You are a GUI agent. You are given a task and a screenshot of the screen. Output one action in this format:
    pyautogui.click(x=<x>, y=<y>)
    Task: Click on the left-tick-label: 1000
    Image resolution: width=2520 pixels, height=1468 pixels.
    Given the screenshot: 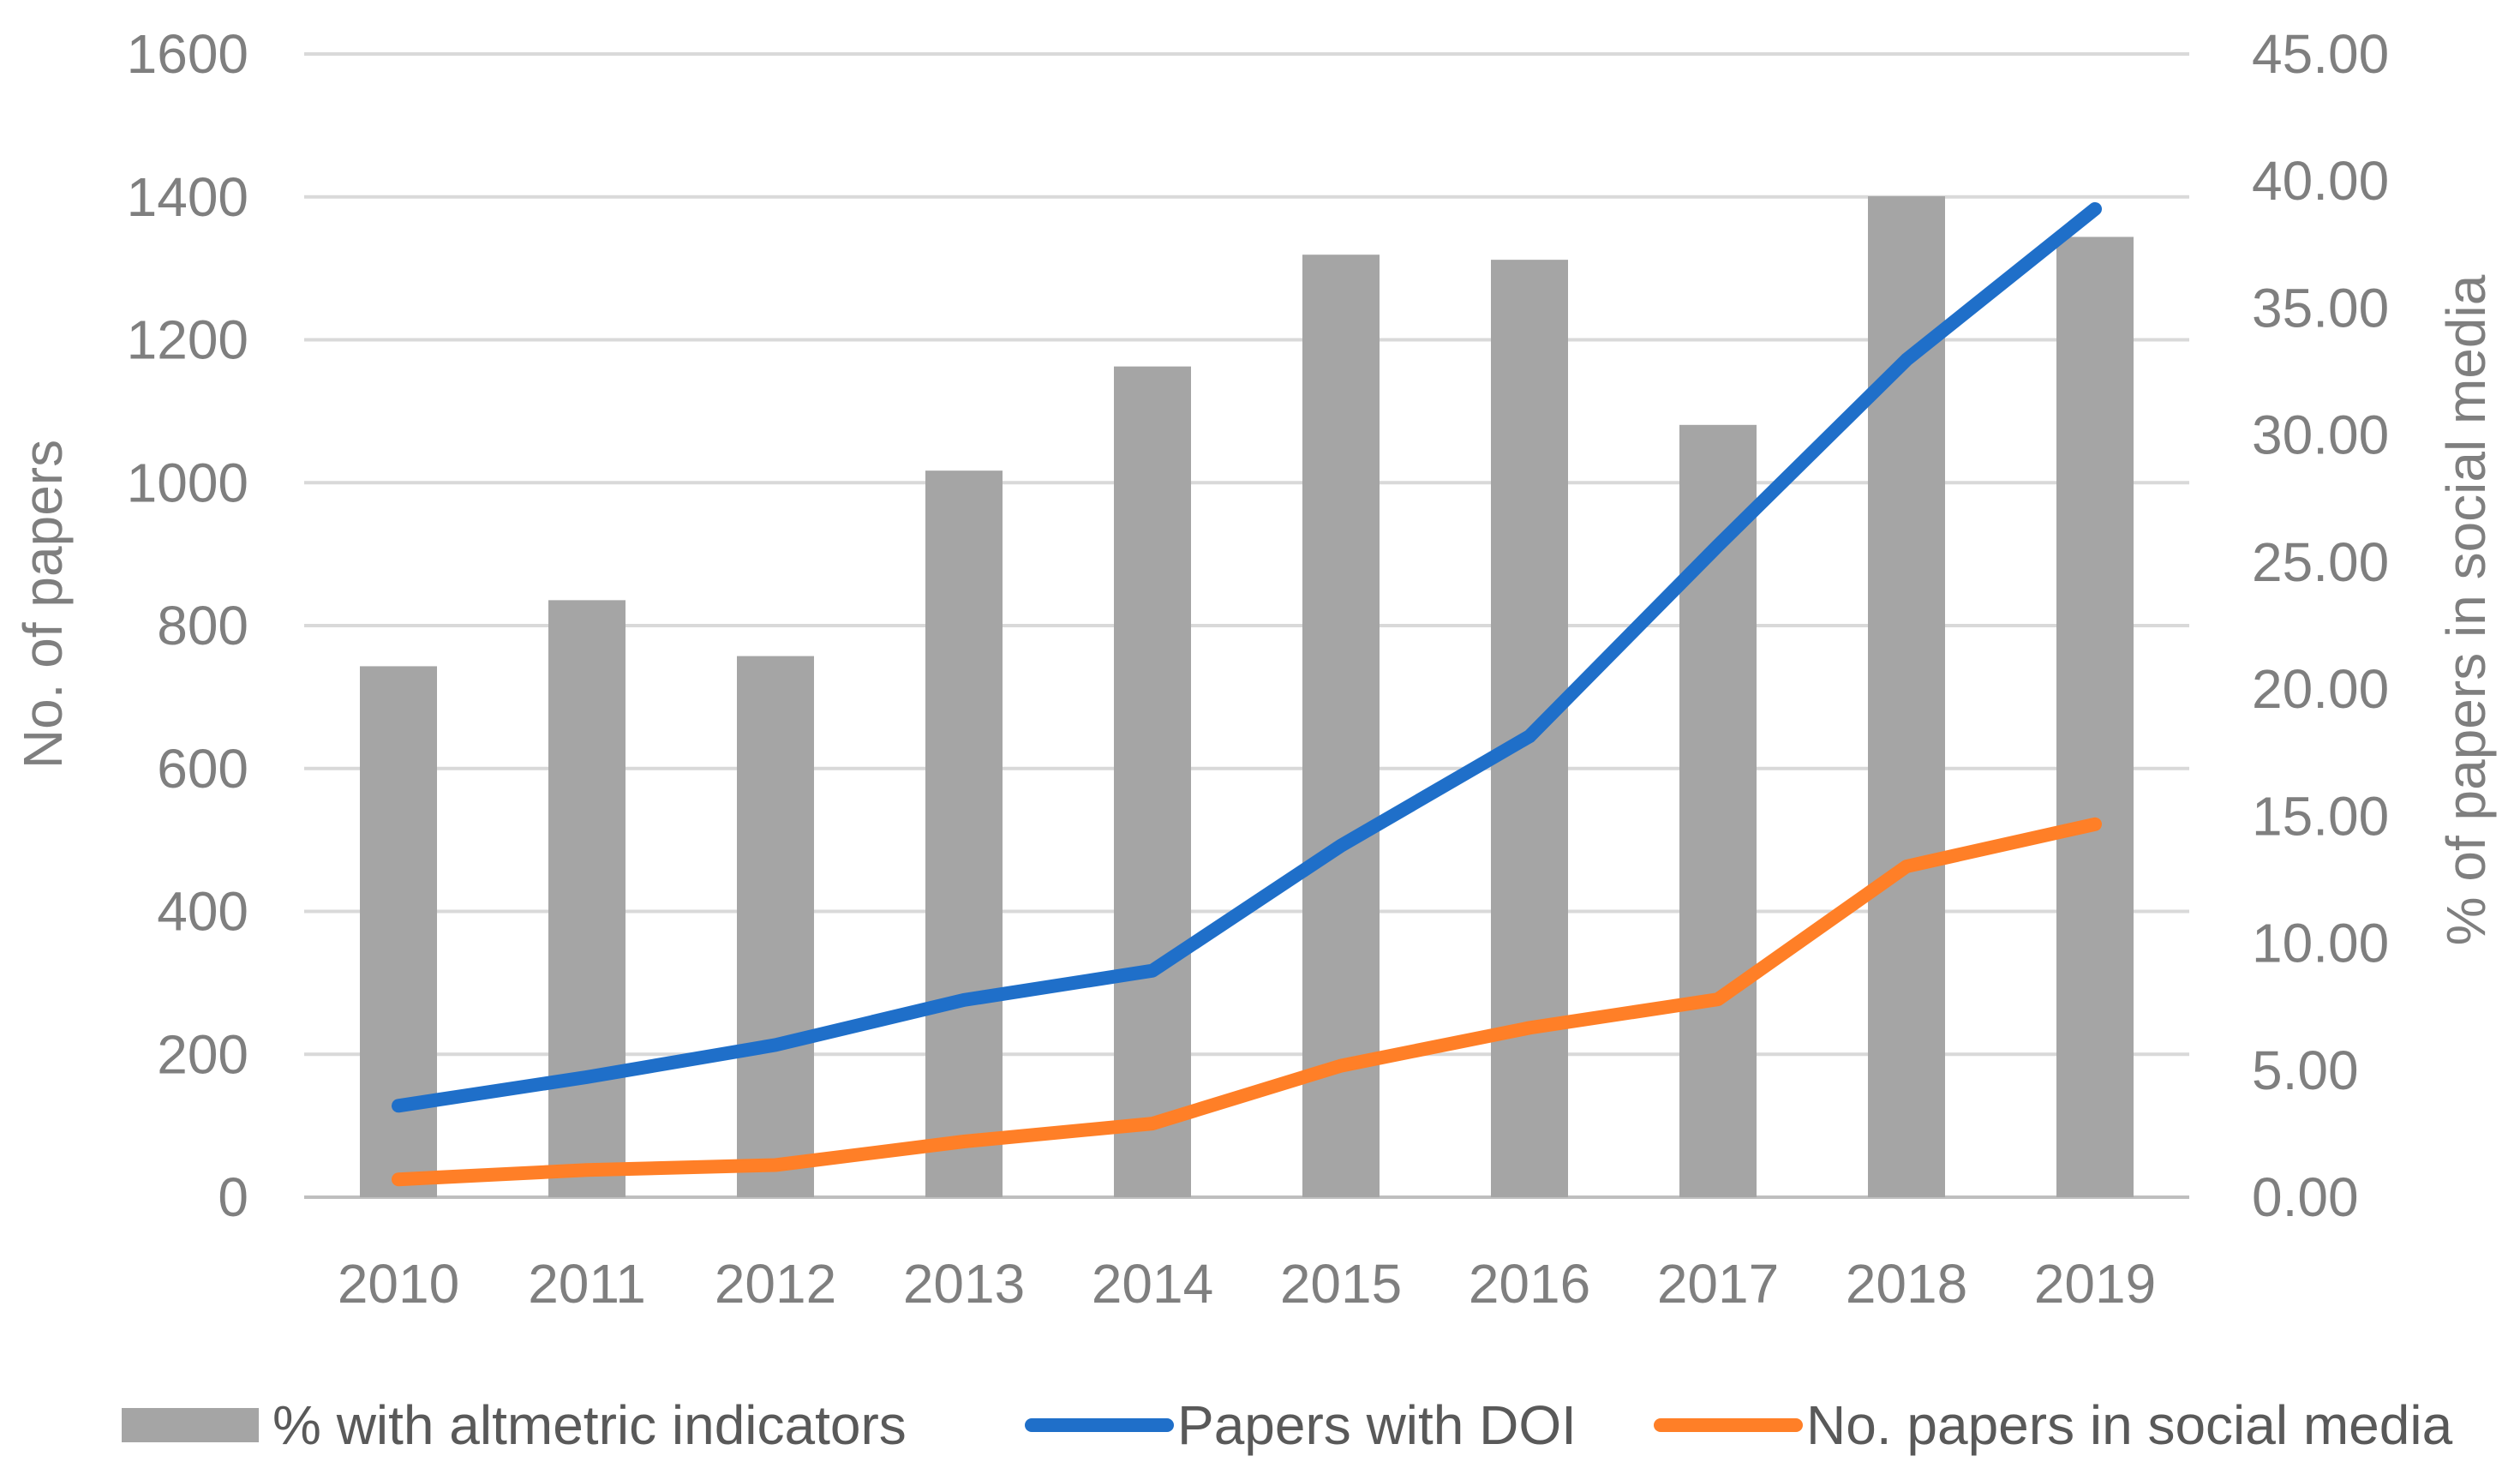 What is the action you would take?
    pyautogui.click(x=188, y=483)
    